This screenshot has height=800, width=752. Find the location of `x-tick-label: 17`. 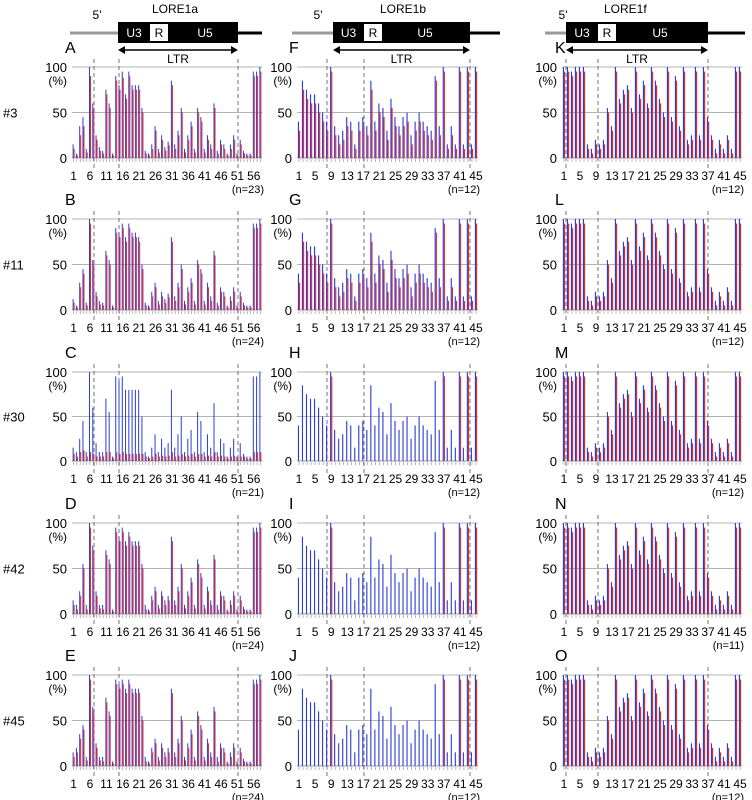

x-tick-label: 17 is located at coordinates (628, 632).